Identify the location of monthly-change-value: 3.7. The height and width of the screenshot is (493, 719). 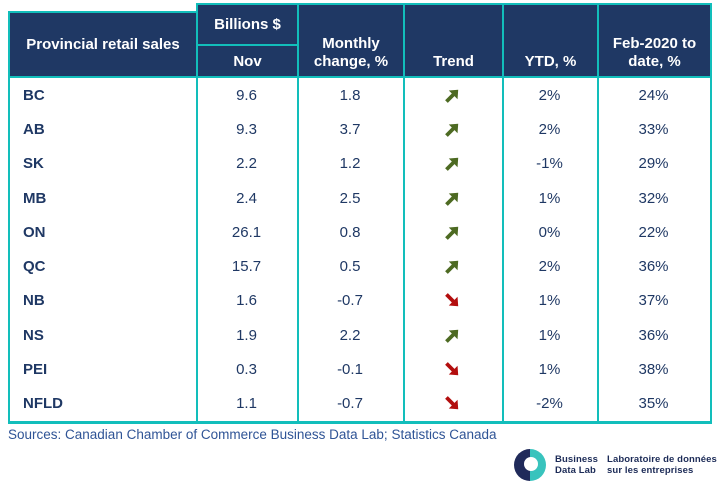
(350, 129).